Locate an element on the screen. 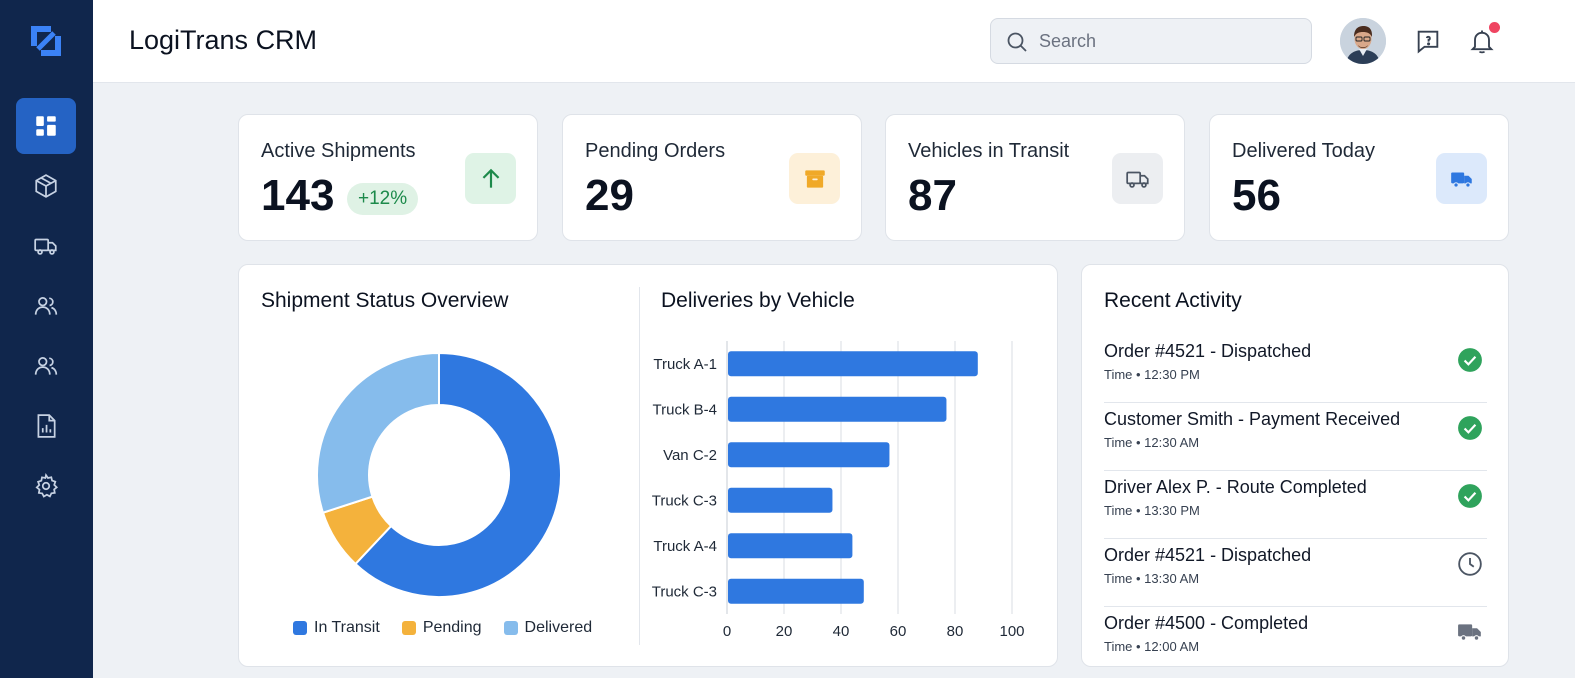 The image size is (1575, 678). stat-value: 143 is located at coordinates (298, 195).